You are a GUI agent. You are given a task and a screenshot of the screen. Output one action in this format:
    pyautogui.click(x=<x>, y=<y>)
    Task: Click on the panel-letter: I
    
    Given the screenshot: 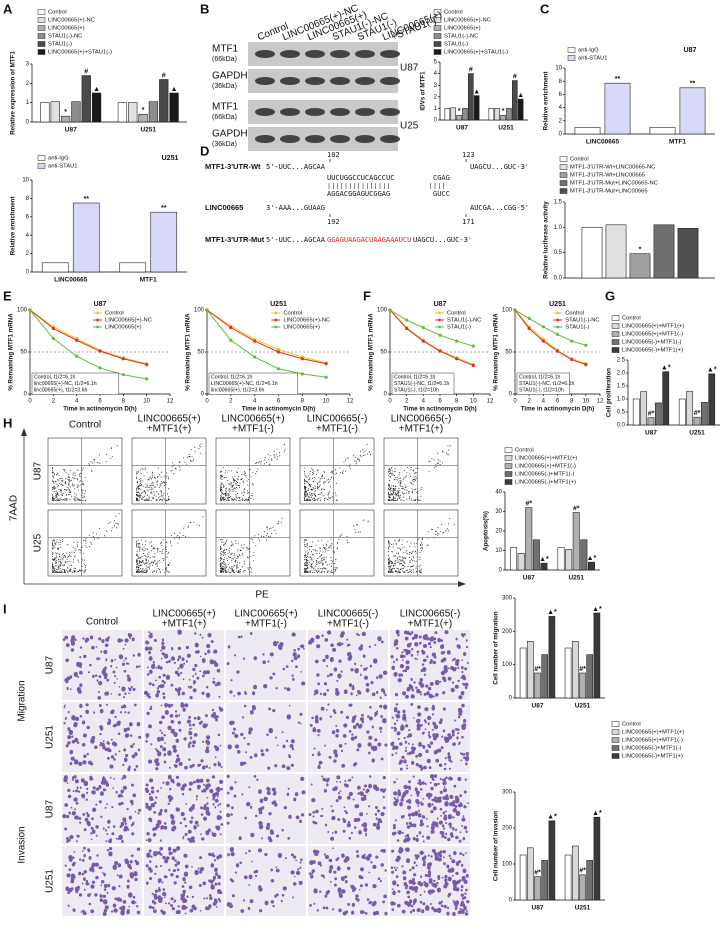 What is the action you would take?
    pyautogui.click(x=5, y=608)
    